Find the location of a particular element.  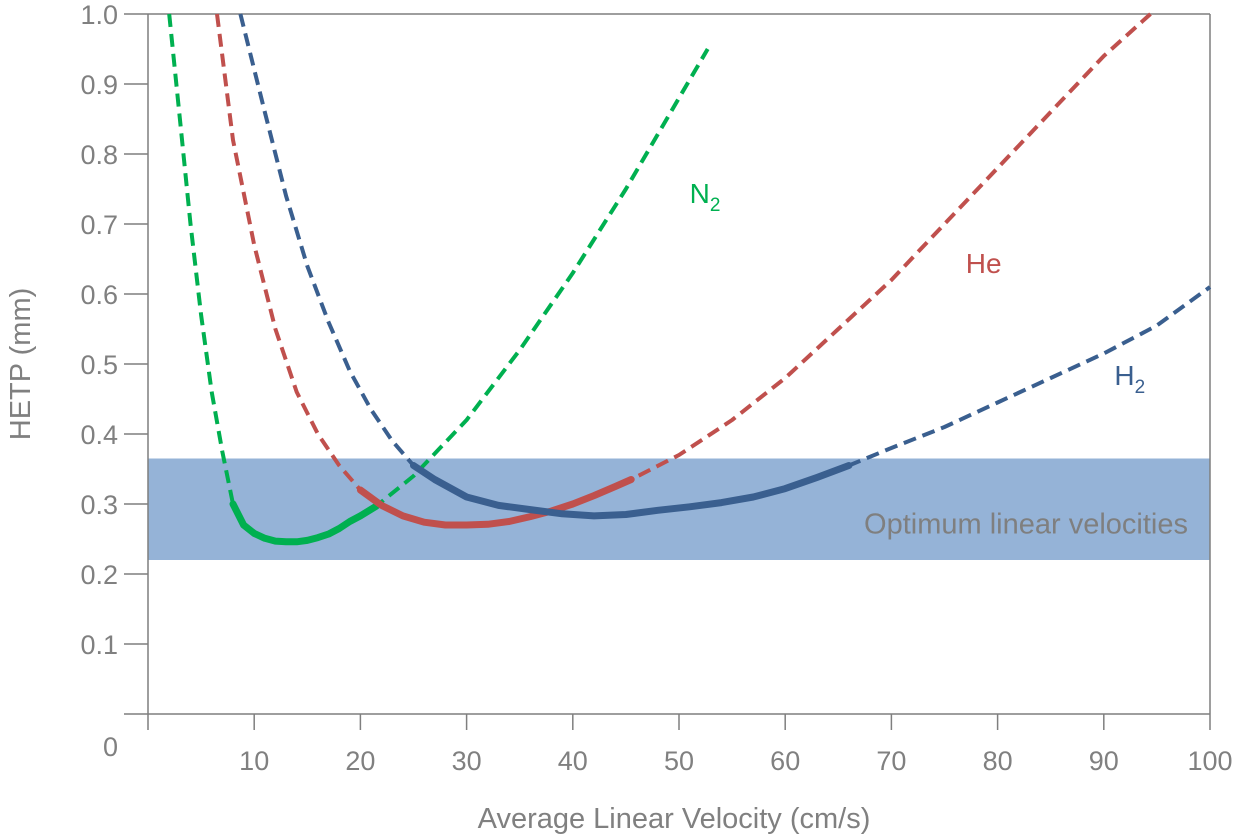

series-line-solid-h2 is located at coordinates (631, 491).